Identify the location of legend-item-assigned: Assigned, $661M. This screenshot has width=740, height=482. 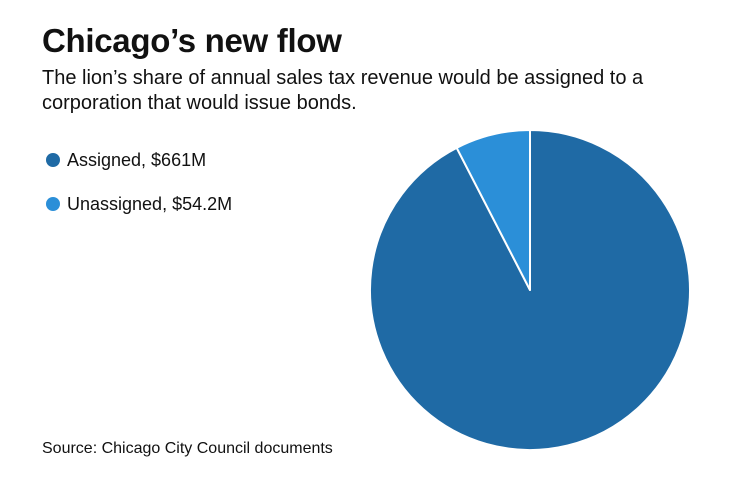
(139, 160).